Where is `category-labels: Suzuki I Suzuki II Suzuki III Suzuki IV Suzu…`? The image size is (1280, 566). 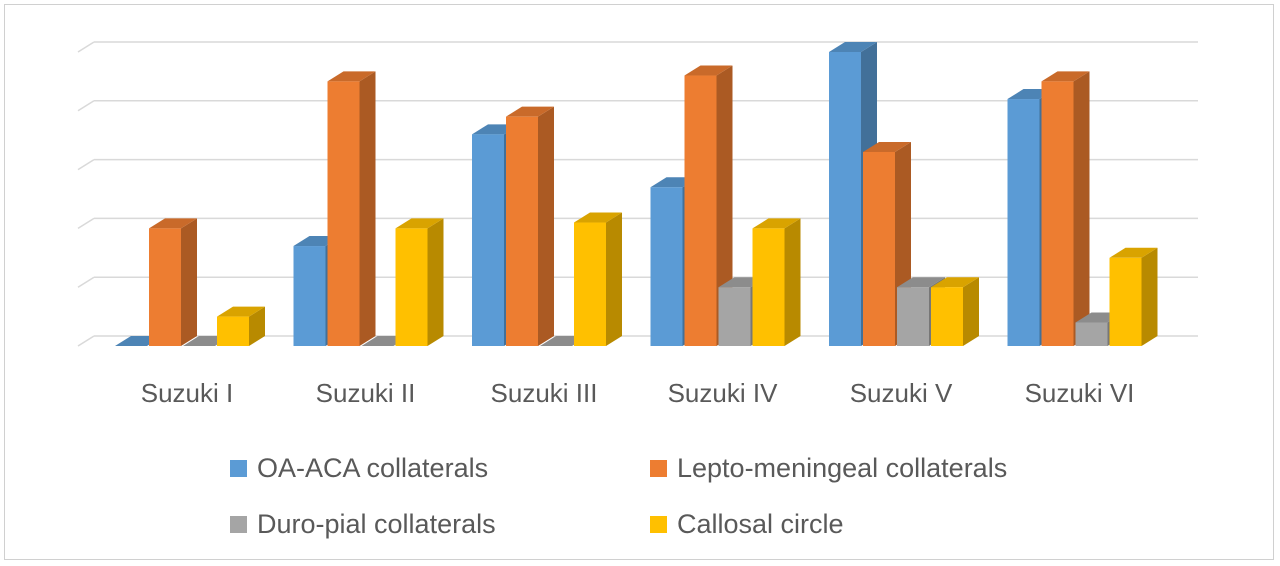
category-labels: Suzuki I Suzuki II Suzuki III Suzuki IV Suzu… is located at coordinates (638, 393).